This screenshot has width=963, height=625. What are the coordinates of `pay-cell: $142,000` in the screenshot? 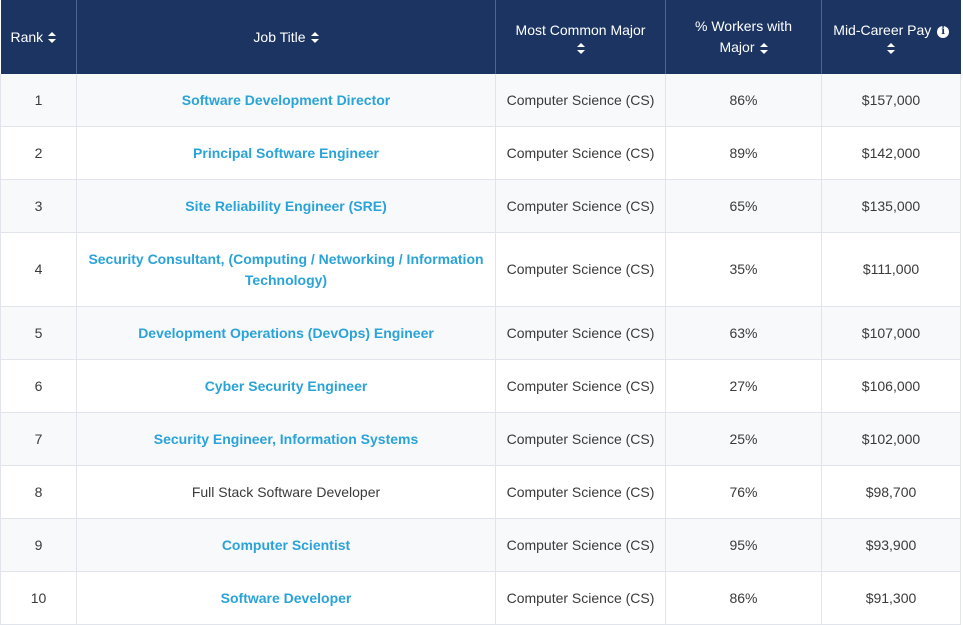 It's located at (891, 153).